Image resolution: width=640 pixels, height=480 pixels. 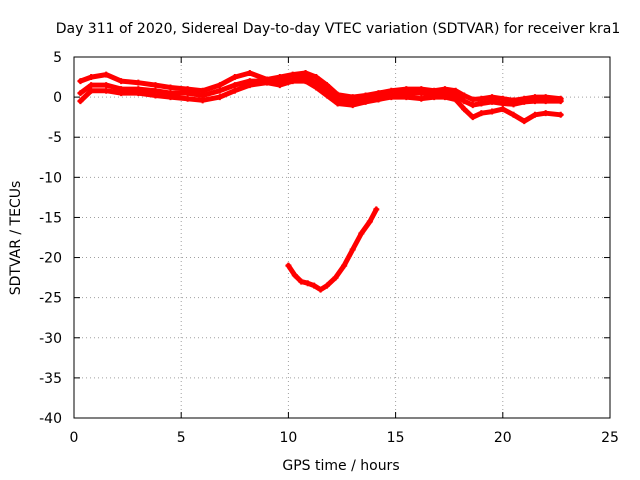 I want to click on series-band-upper, so click(x=320, y=87).